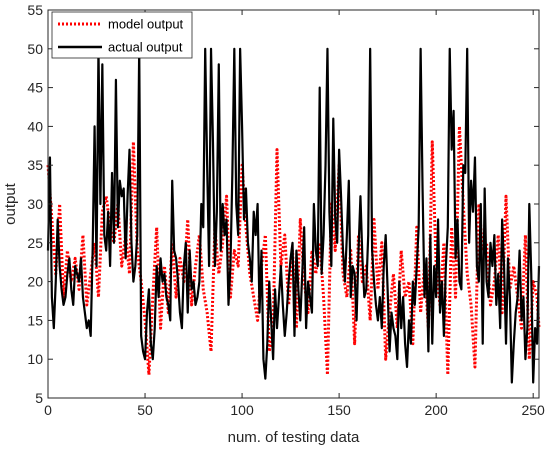 This screenshot has width=550, height=449. I want to click on y-tick-label: 25, so click(35, 243).